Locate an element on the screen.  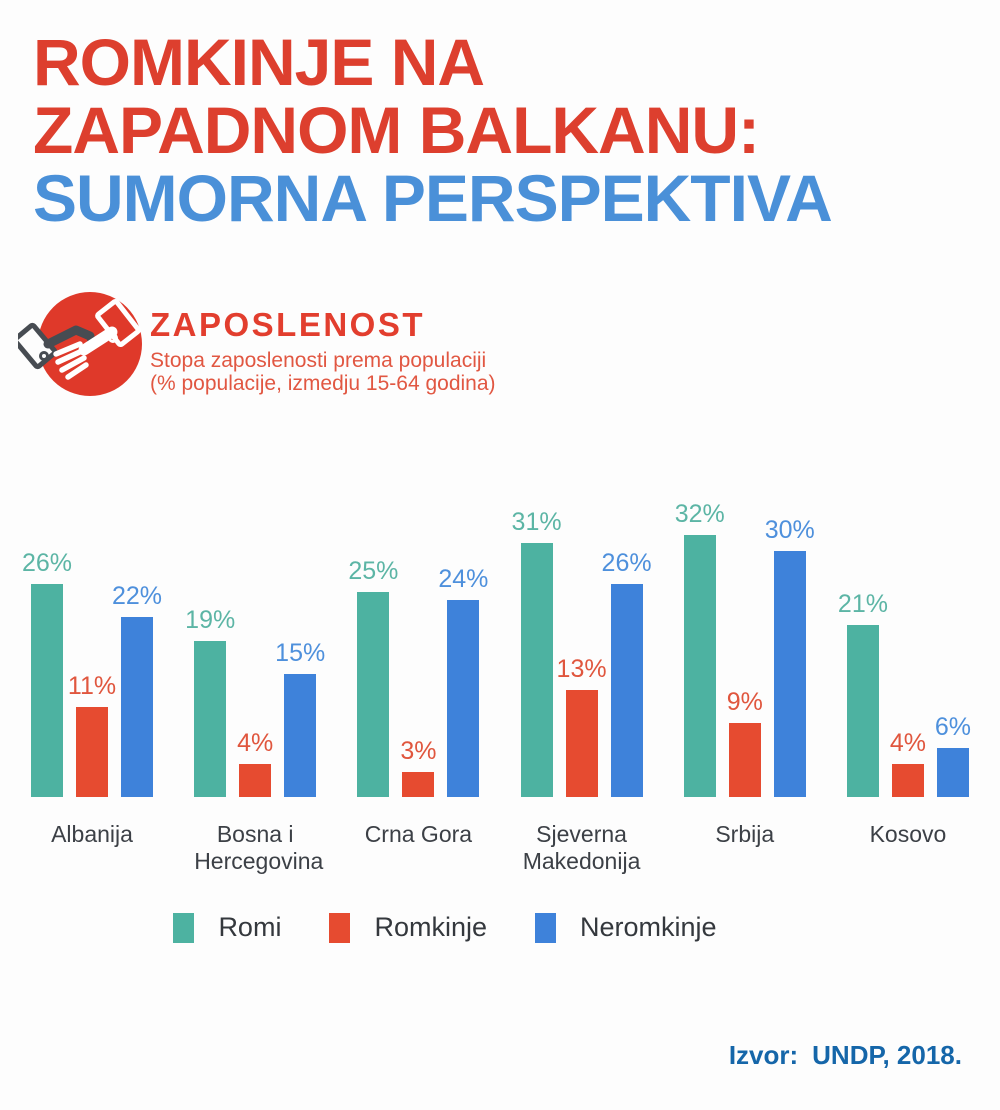
value-label: 3% is located at coordinates (418, 751).